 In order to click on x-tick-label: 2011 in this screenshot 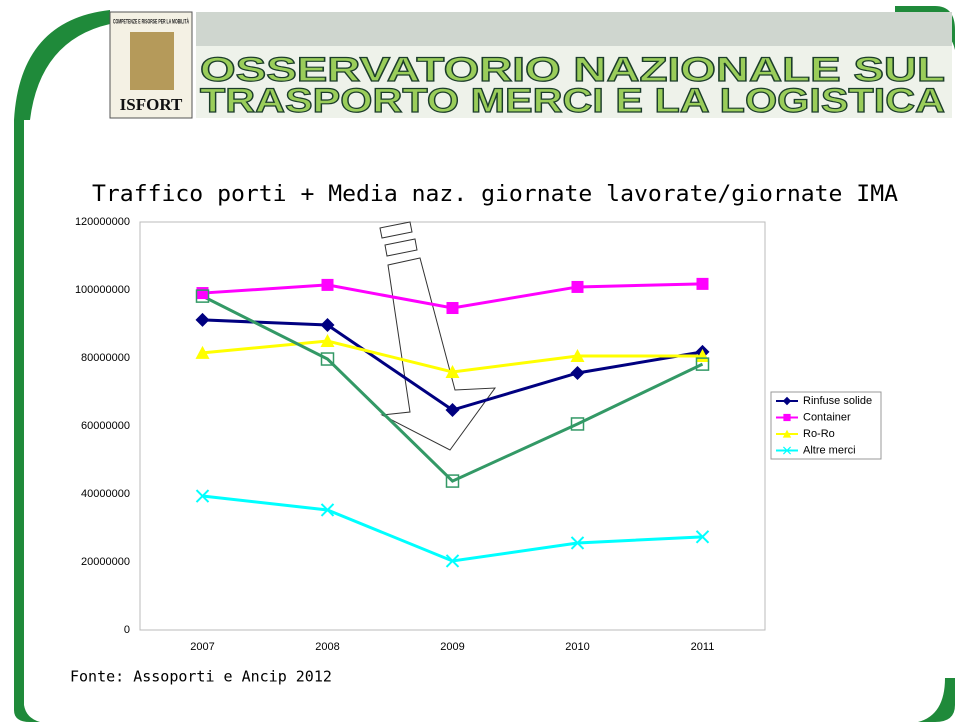, I will do `click(703, 647)`.